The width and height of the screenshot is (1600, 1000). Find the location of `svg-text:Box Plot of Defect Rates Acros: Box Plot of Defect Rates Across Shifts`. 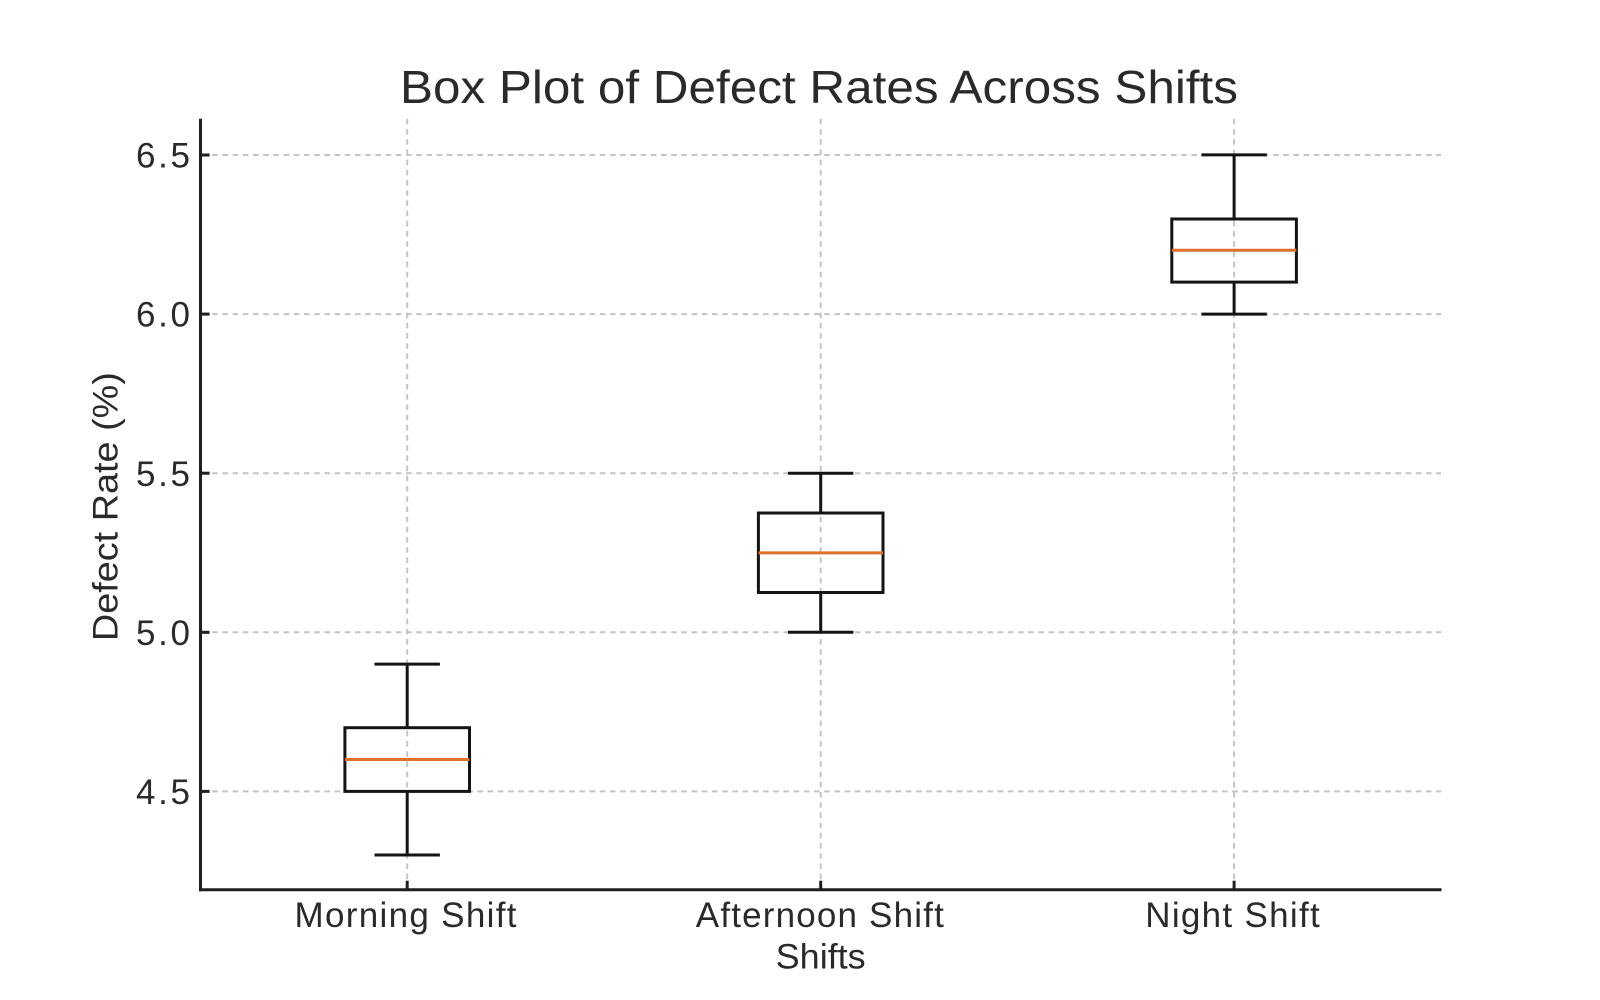

svg-text:Box Plot of Defect Rates Acros: Box Plot of Defect Rates Across Shifts is located at coordinates (819, 87).